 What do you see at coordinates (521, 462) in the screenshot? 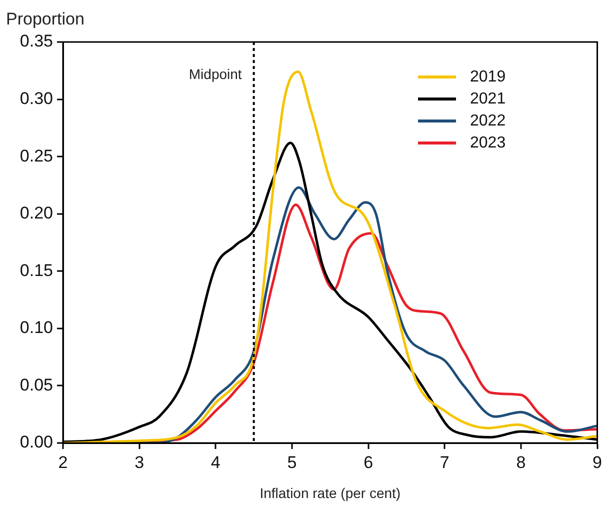
I see `x-tick-label: 8` at bounding box center [521, 462].